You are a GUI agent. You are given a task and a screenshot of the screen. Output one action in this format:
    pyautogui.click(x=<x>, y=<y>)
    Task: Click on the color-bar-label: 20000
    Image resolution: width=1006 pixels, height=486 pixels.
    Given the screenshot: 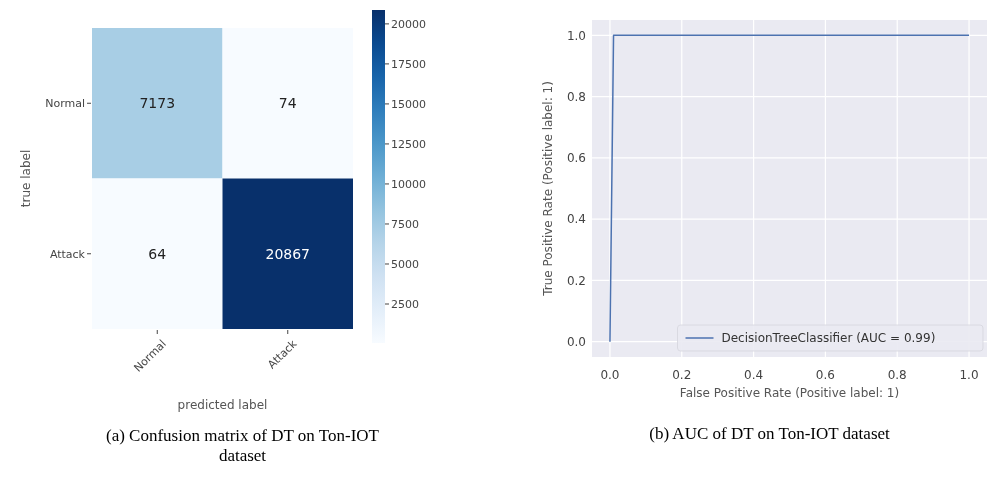 What is the action you would take?
    pyautogui.click(x=408, y=24)
    